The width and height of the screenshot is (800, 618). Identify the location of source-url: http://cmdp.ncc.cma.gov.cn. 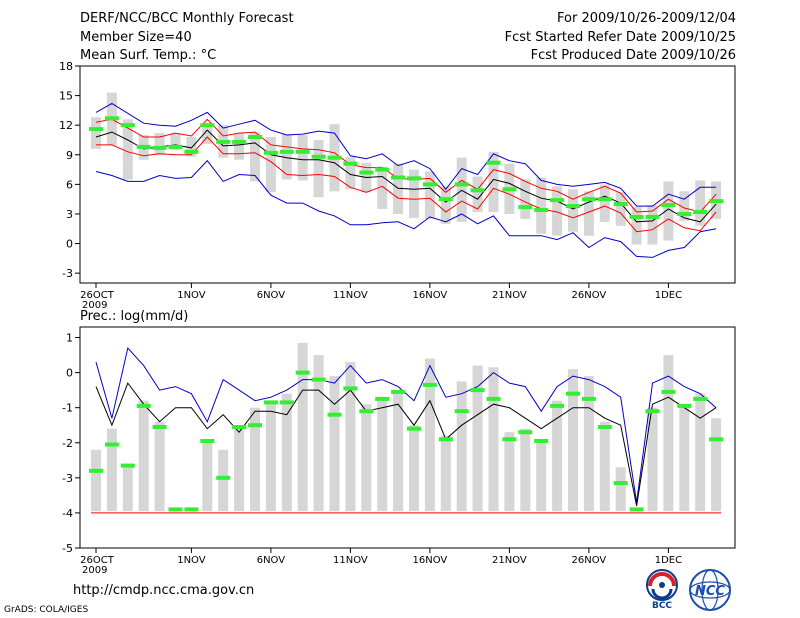
(164, 590).